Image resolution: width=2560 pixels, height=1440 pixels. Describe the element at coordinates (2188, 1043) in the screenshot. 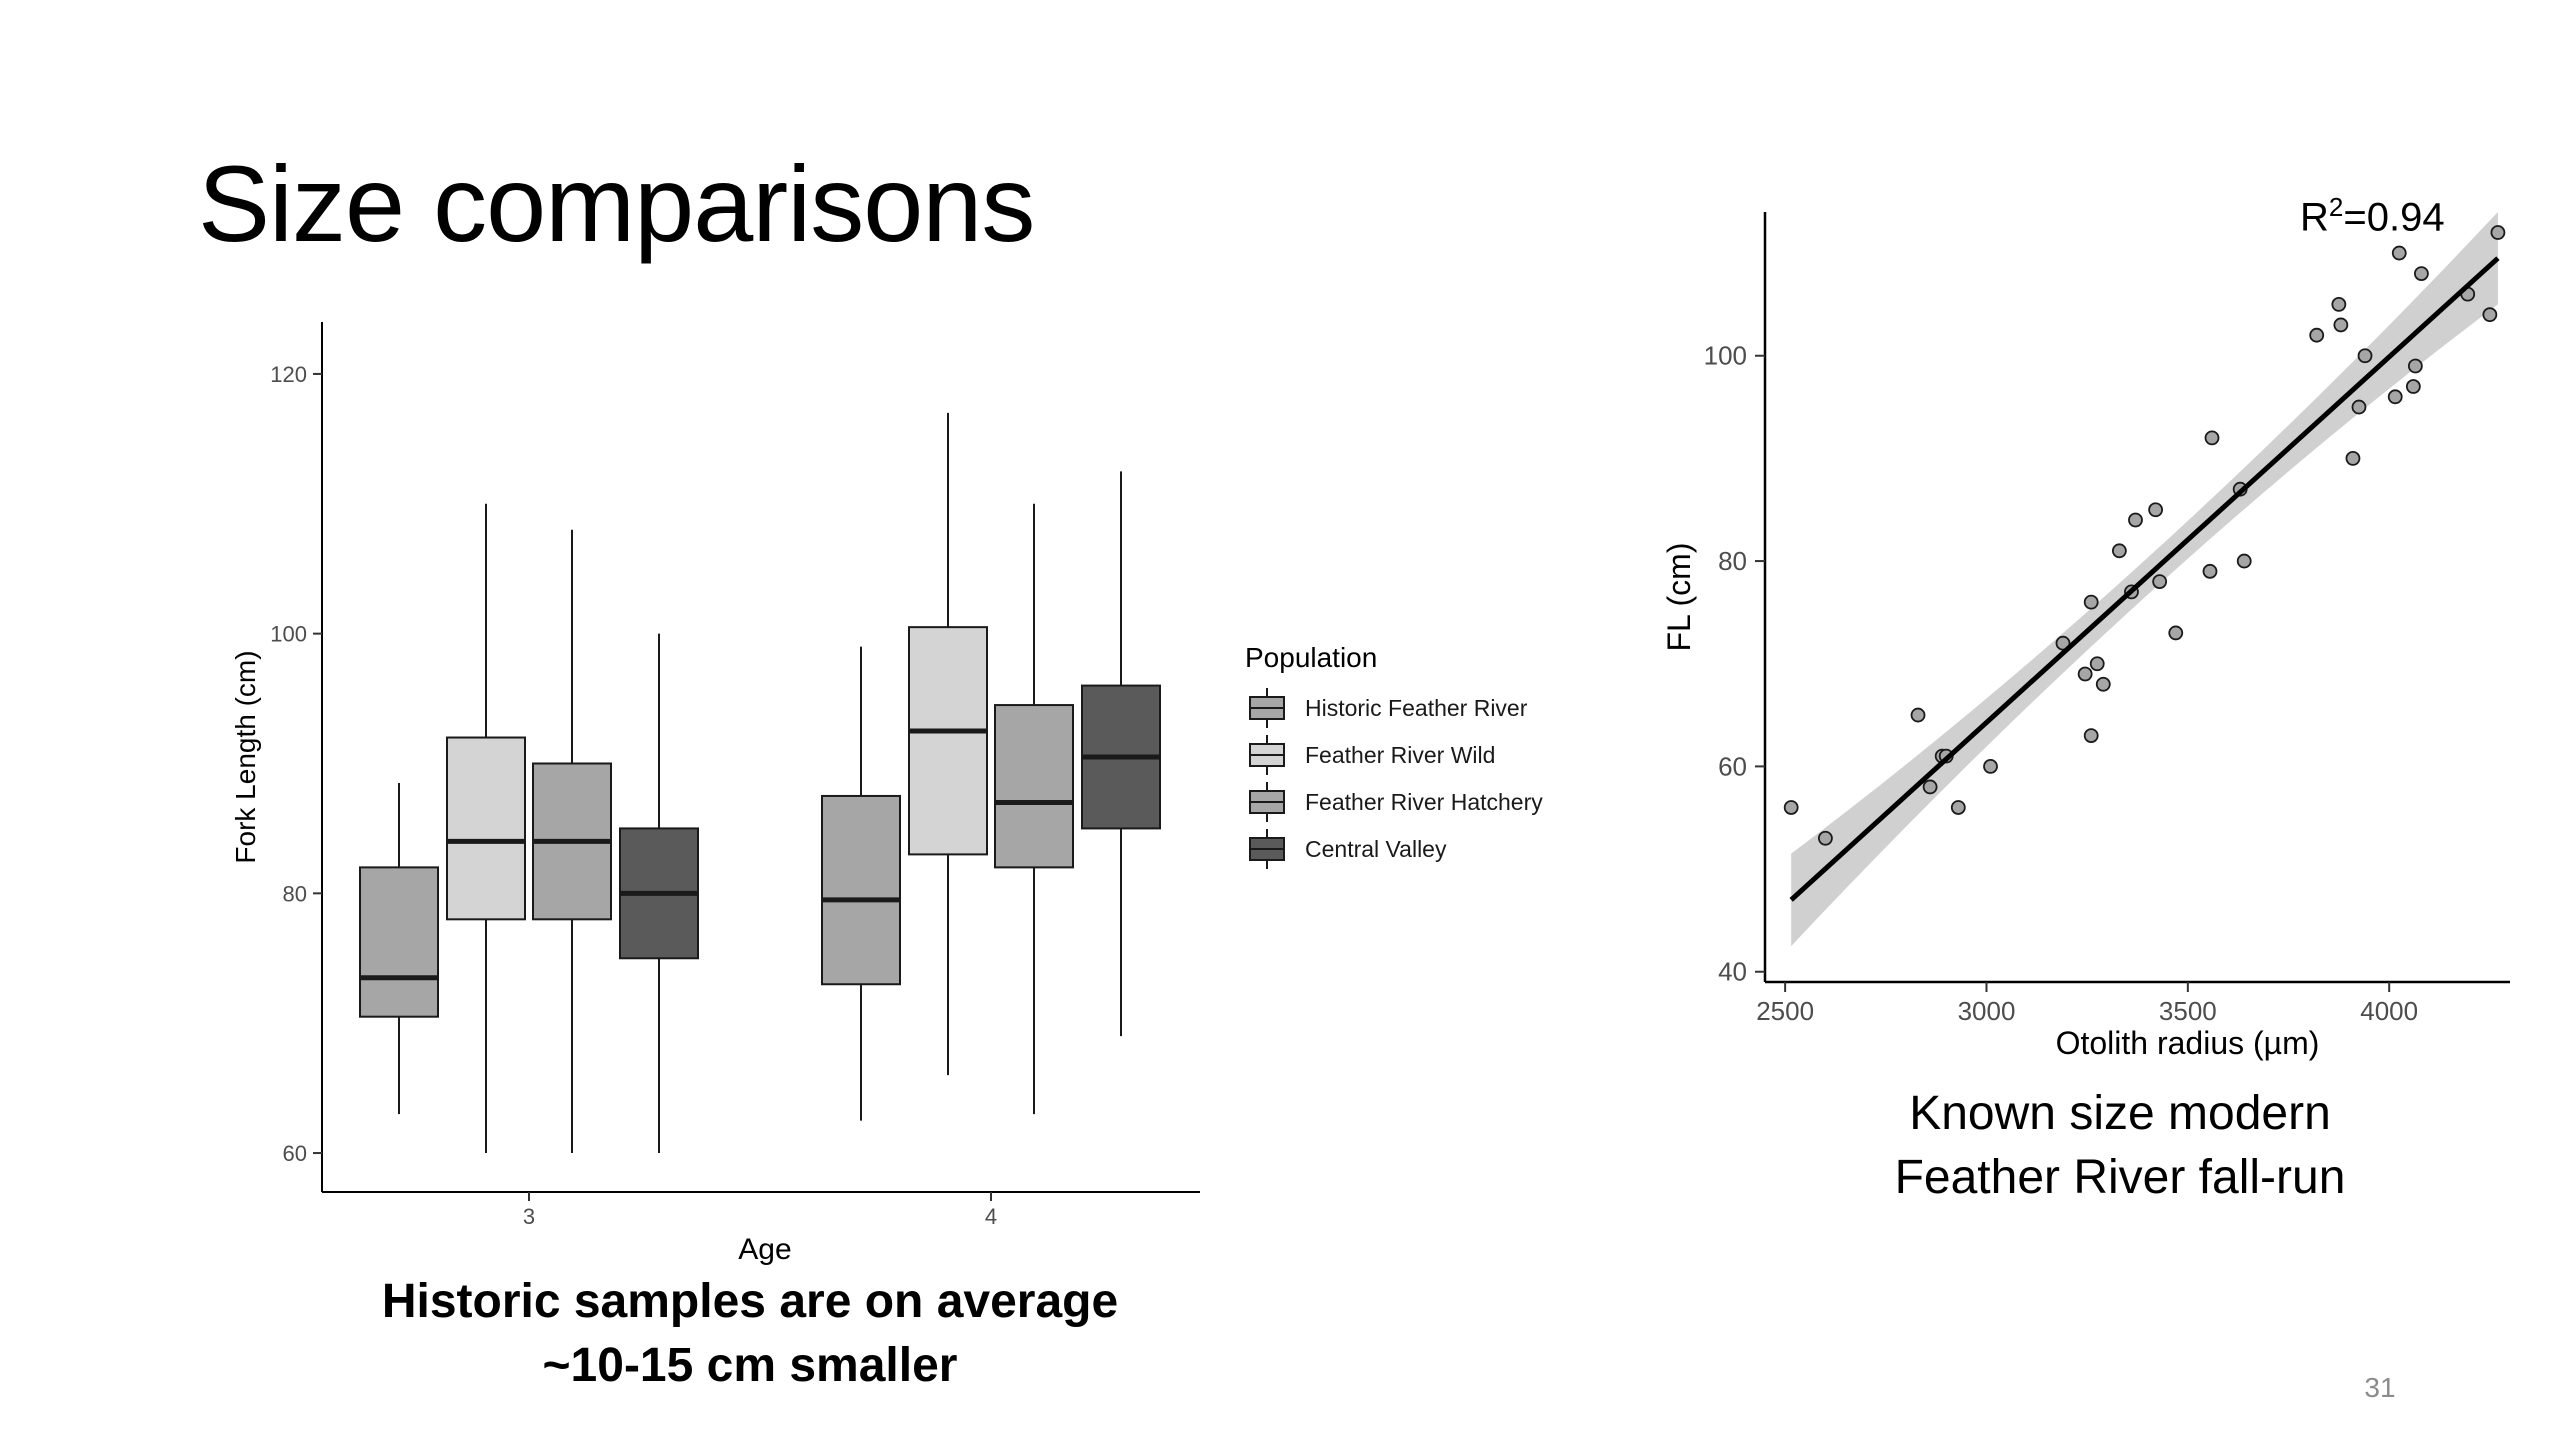

I see `x-axis-title: Otolith radius (µm)` at that location.